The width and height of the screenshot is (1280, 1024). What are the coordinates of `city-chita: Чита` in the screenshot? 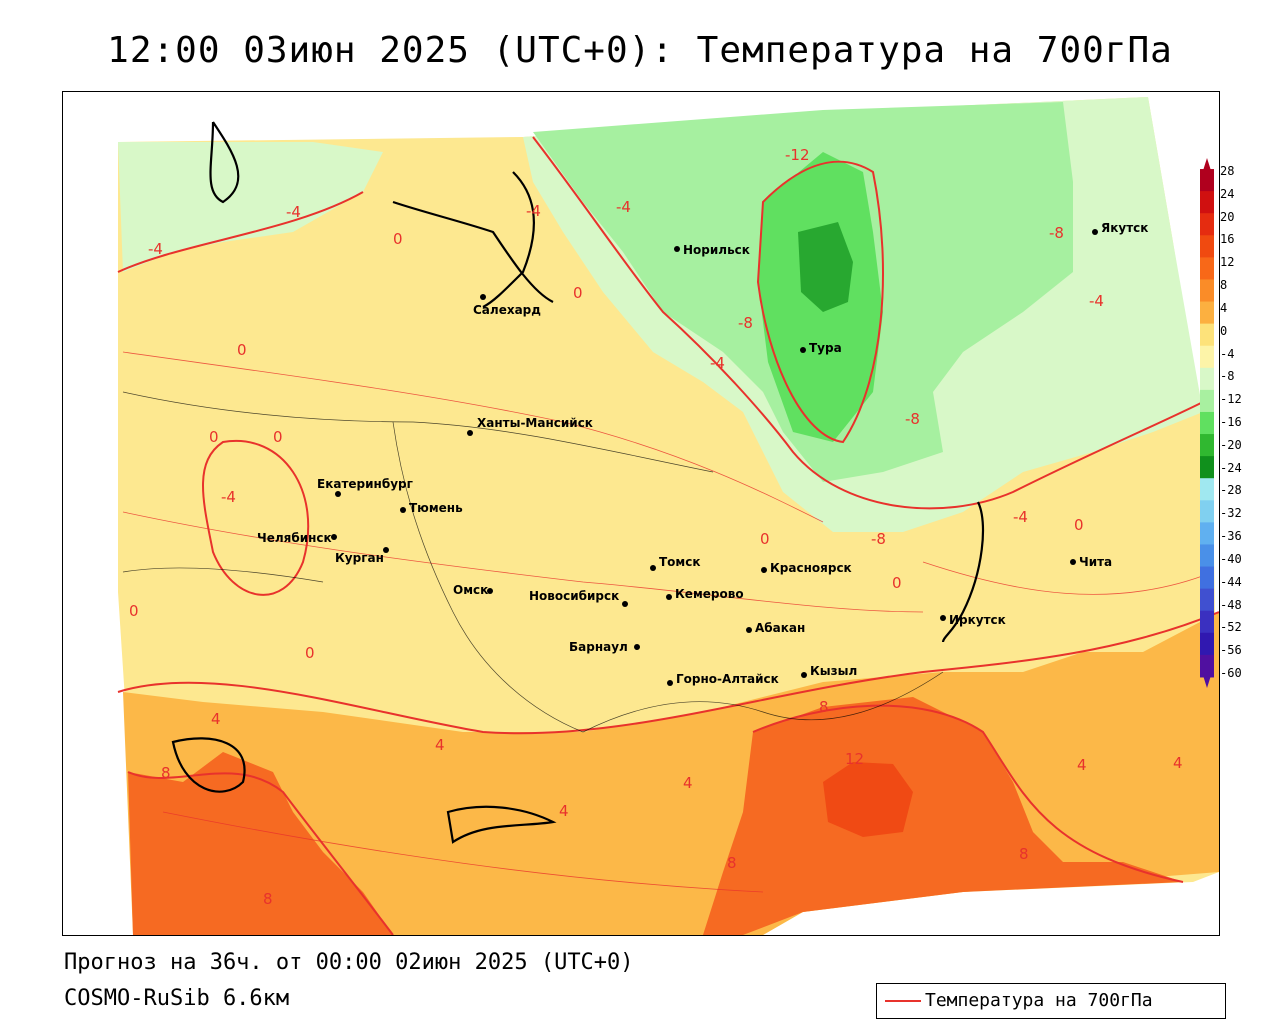 It's located at (1091, 562).